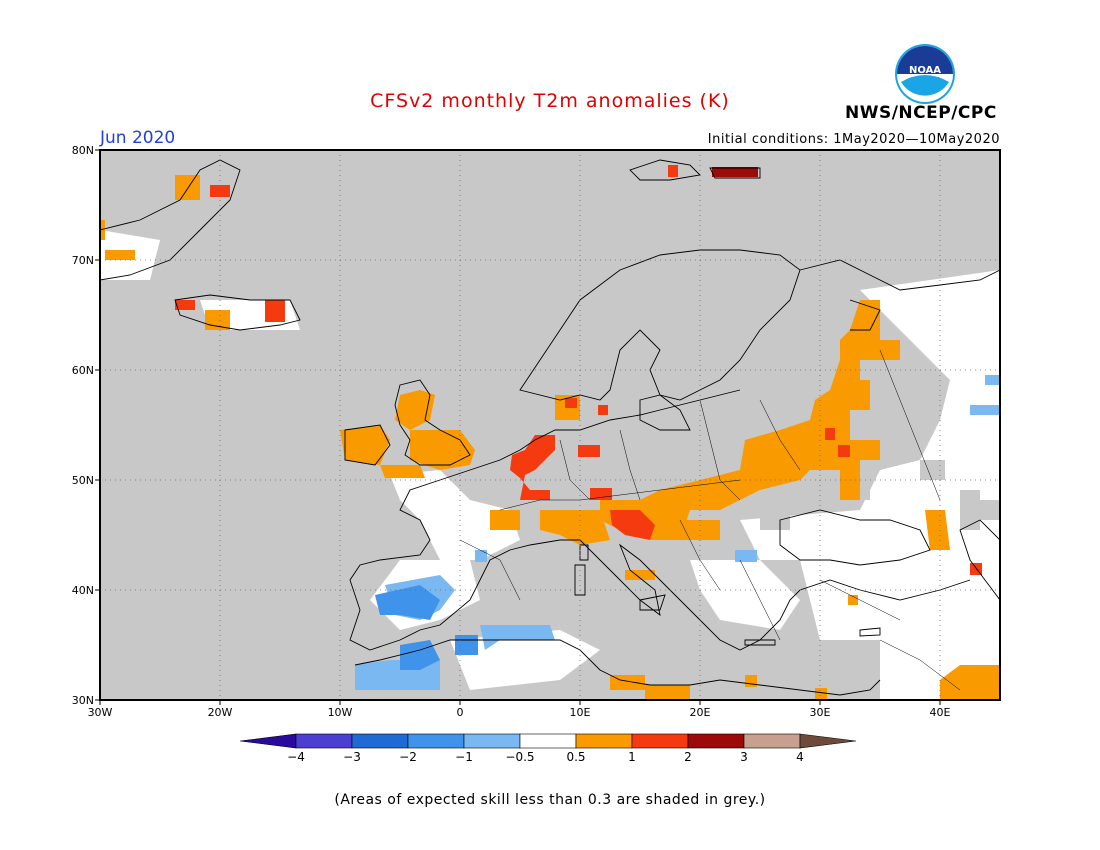  Describe the element at coordinates (296, 757) in the screenshot. I see `colorbar-level-label: −4` at that location.